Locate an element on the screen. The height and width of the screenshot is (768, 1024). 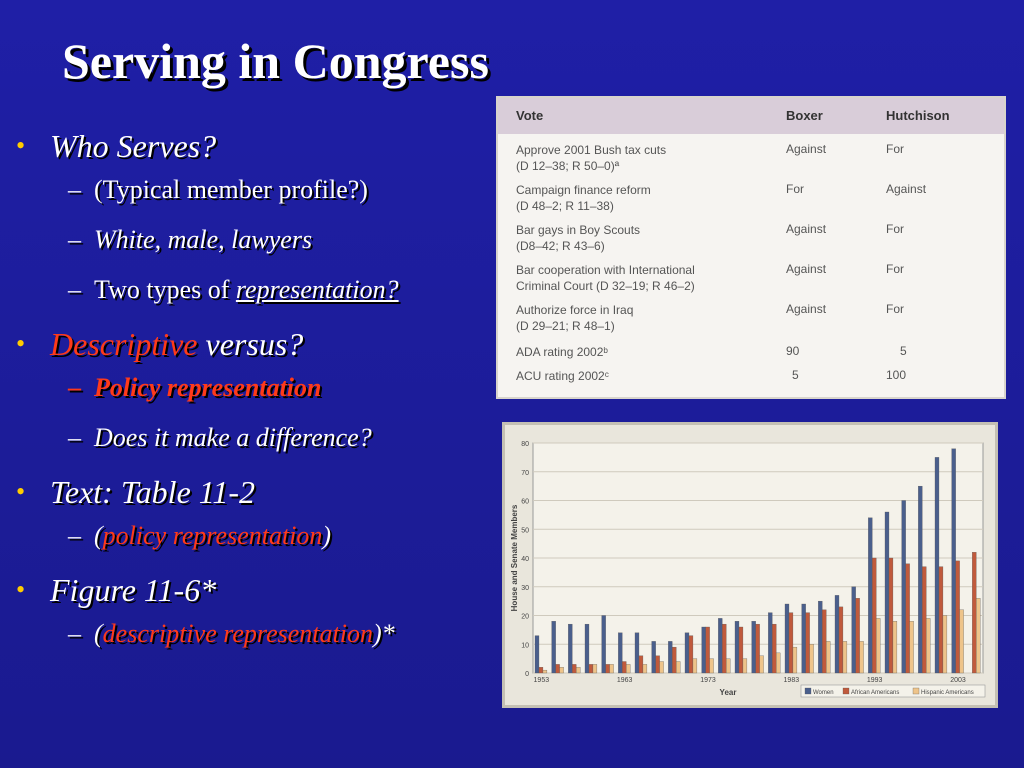
x-tick-label: 2003 is located at coordinates (958, 680).